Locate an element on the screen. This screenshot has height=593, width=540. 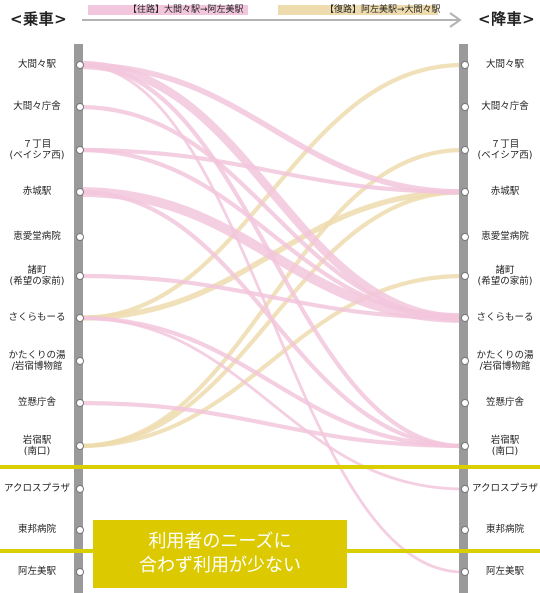
alighting-station-2: ７丁目 (ベイシア西) is located at coordinates (505, 150).